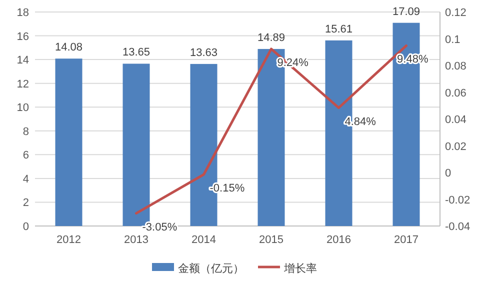 The height and width of the screenshot is (288, 480). What do you see at coordinates (204, 52) in the screenshot?
I see `data-label: 13.63` at bounding box center [204, 52].